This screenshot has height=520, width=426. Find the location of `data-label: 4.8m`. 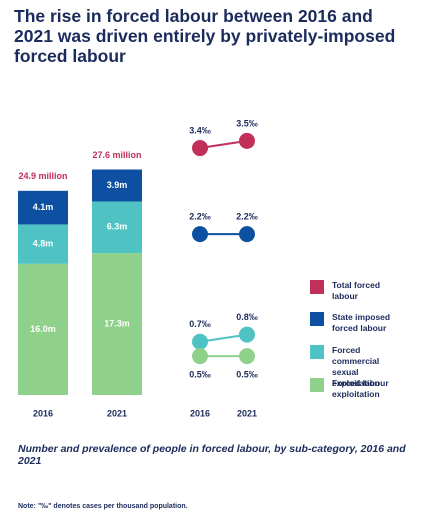

data-label: 4.8m is located at coordinates (43, 243).